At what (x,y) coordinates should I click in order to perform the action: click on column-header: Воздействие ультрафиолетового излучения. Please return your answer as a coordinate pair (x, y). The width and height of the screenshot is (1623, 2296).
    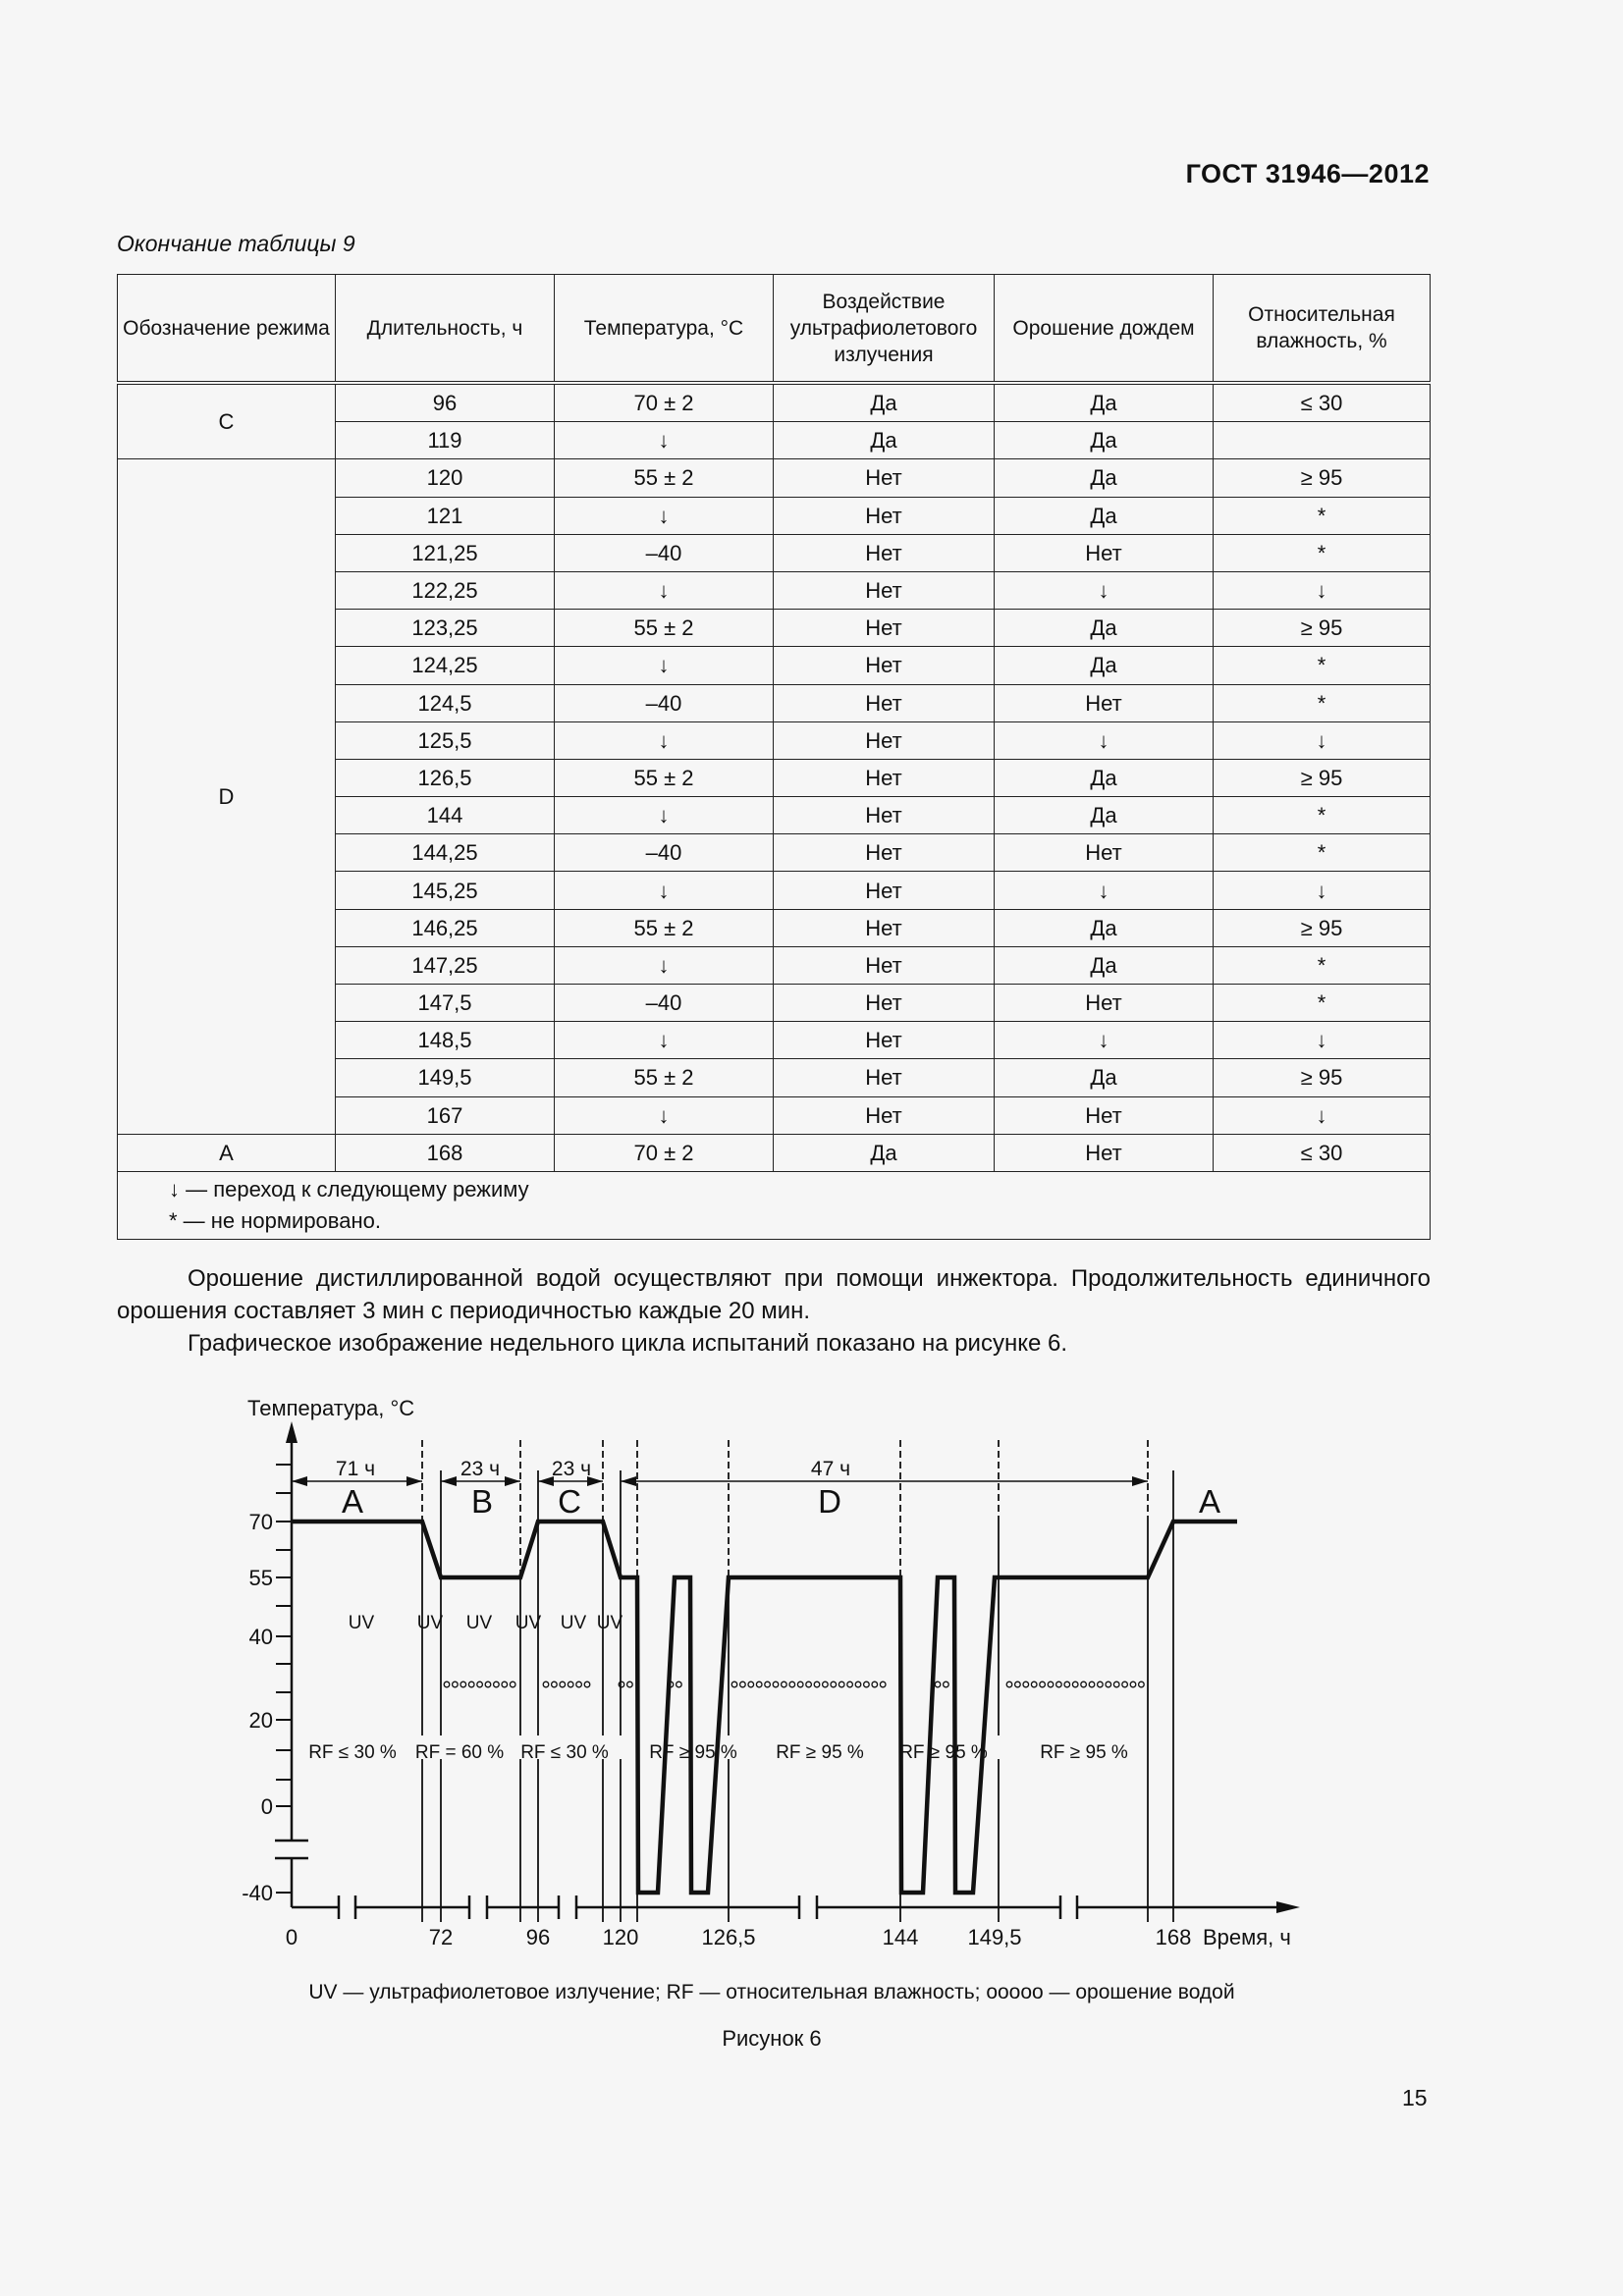
    Looking at the image, I should click on (884, 329).